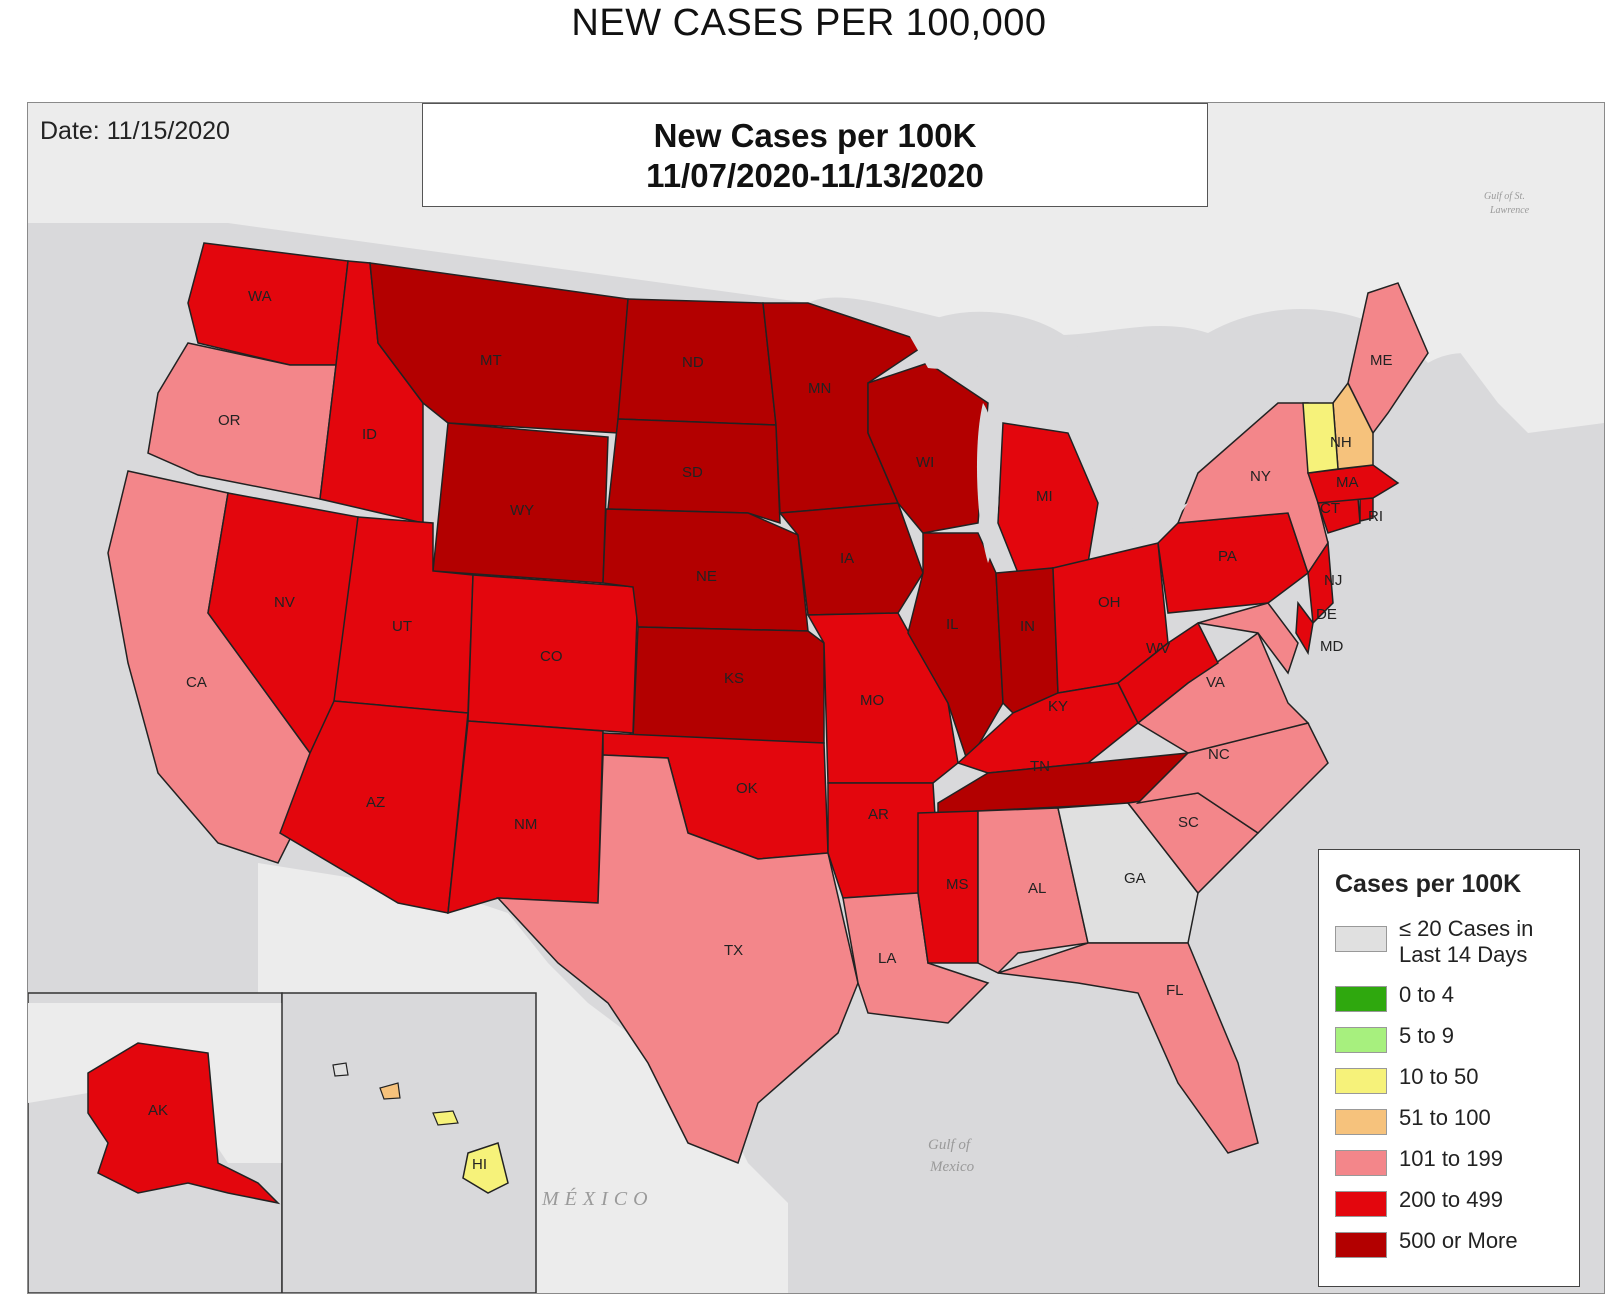 Image resolution: width=1618 pixels, height=1309 pixels. Describe the element at coordinates (158, 1110) in the screenshot. I see `label-AK: AK` at that location.